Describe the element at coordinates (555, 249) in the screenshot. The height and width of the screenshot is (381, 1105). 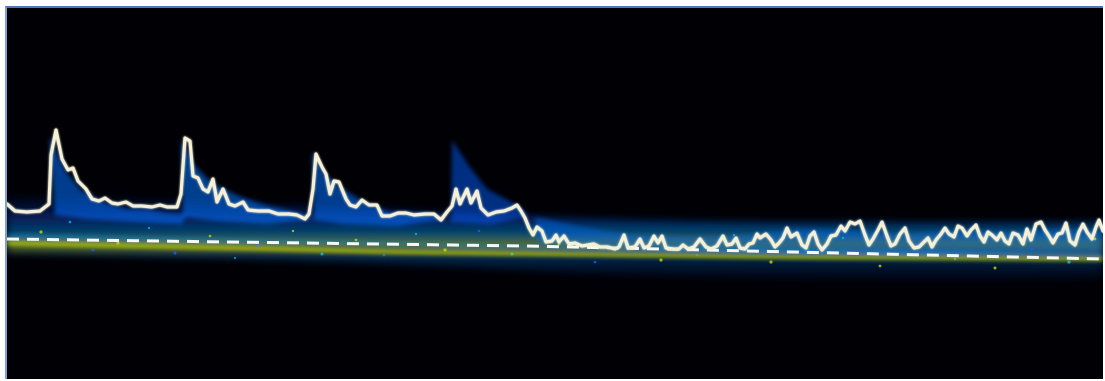
I see `doppler-baseline-dashed` at that location.